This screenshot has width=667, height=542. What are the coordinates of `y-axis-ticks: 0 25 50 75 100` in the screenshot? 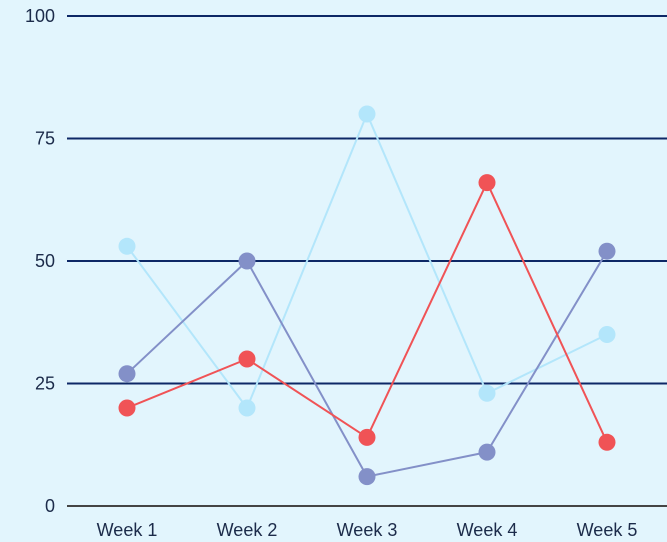 It's located at (40, 261).